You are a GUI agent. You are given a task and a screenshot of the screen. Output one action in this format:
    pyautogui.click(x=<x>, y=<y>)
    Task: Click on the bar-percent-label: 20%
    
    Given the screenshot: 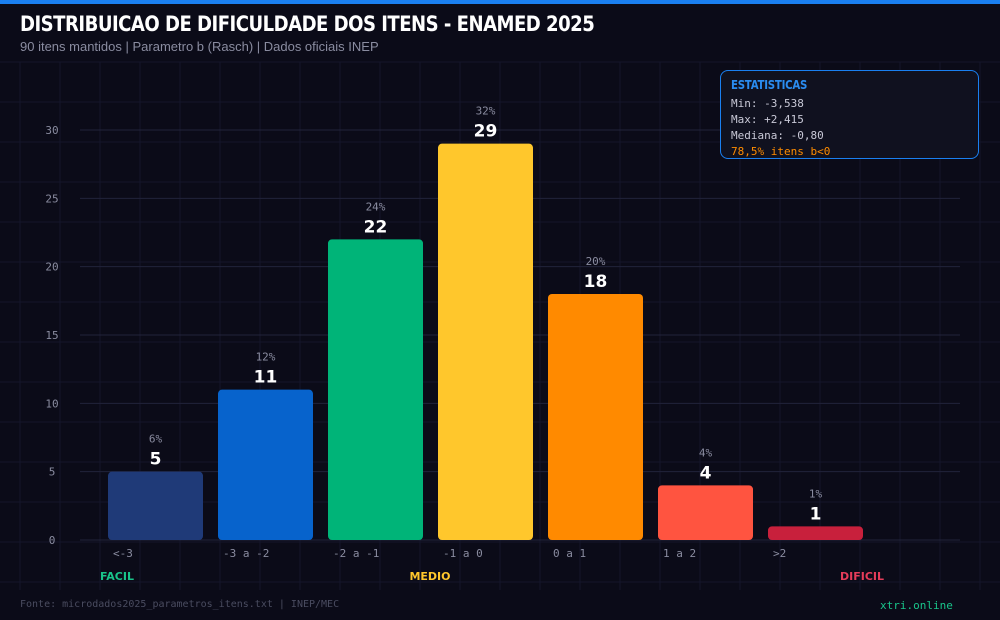 What is the action you would take?
    pyautogui.click(x=596, y=261)
    